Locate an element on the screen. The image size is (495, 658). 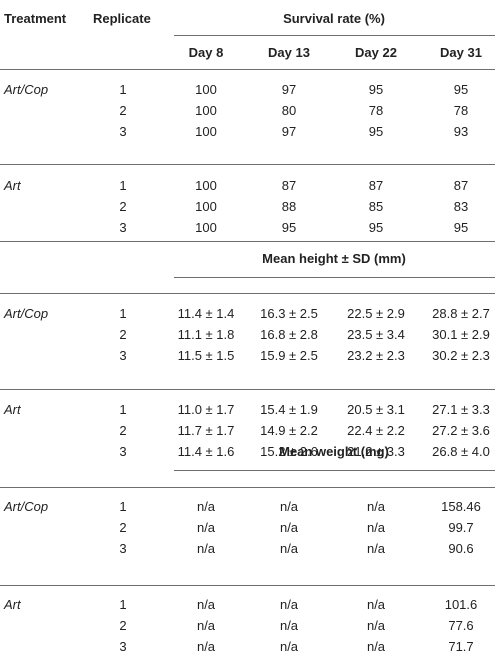
table-cell: 15.4 ± 1.9 is located at coordinates (289, 409).